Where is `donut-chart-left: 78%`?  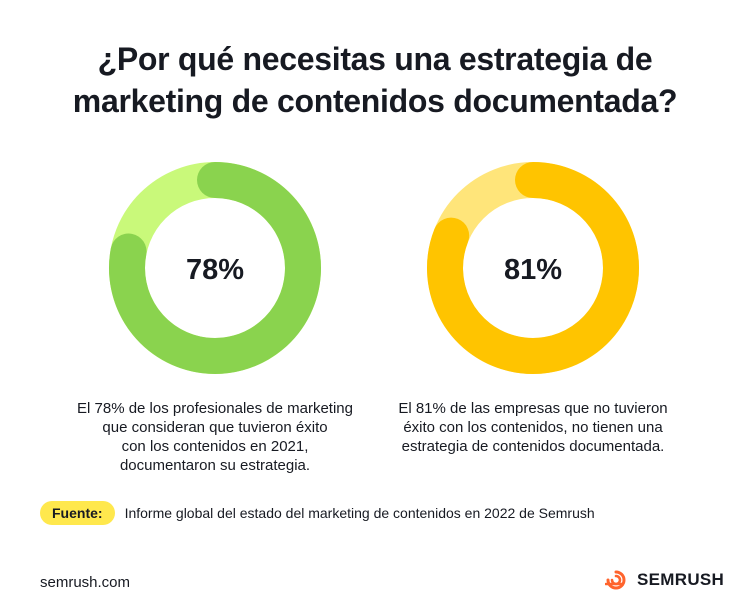
donut-chart-left: 78% is located at coordinates (215, 268).